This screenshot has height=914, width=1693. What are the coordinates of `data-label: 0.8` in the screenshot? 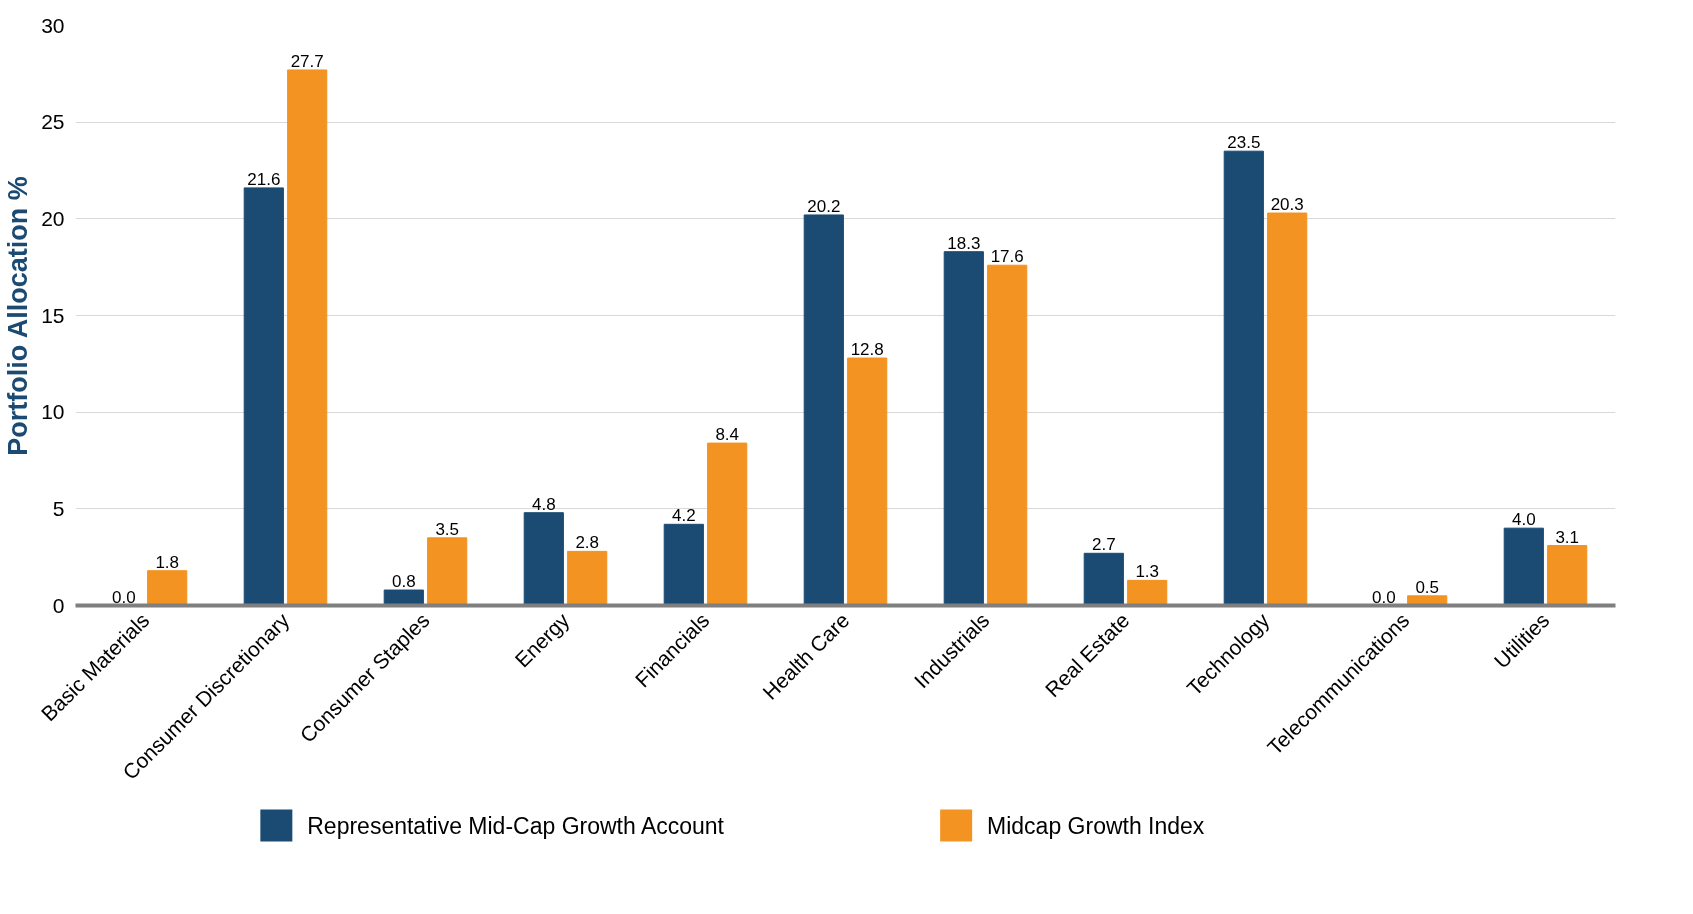 It's located at (403, 582).